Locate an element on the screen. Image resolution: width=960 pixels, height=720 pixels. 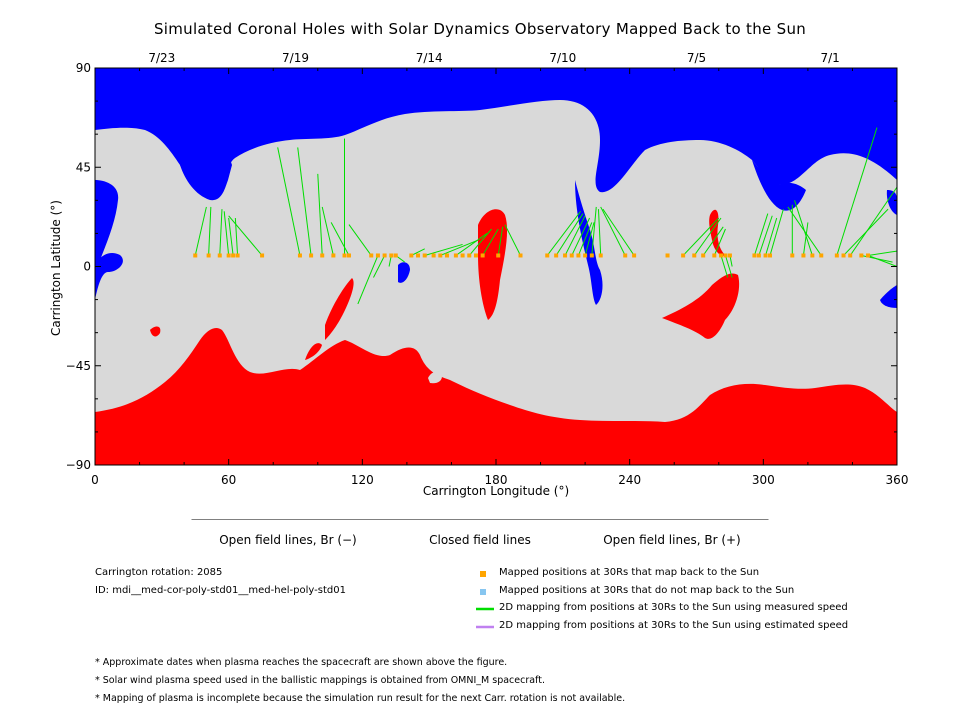
x-tick-label: 300 is located at coordinates (763, 480).